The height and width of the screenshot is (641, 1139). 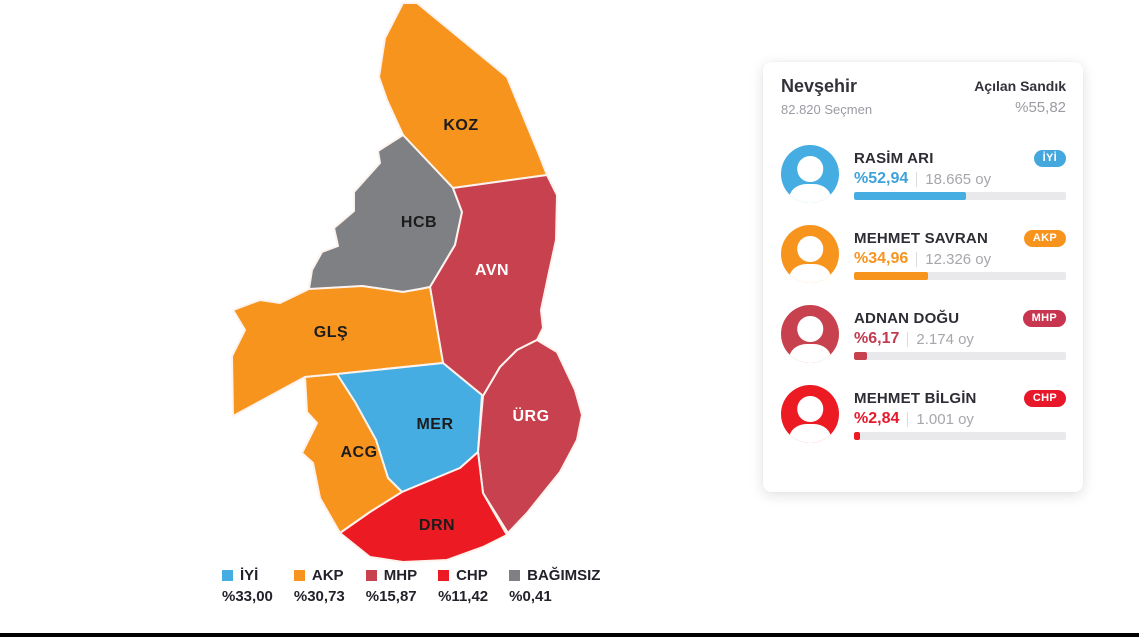 I want to click on candidate-name: RASİM ARI, so click(x=894, y=158).